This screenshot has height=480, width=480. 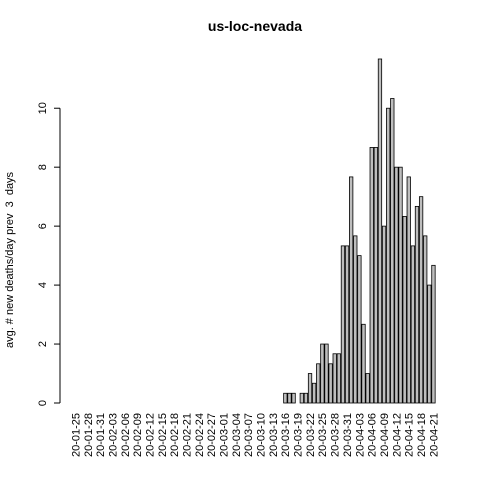 What do you see at coordinates (360, 435) in the screenshot?
I see `x-tick-label: 20-04-03` at bounding box center [360, 435].